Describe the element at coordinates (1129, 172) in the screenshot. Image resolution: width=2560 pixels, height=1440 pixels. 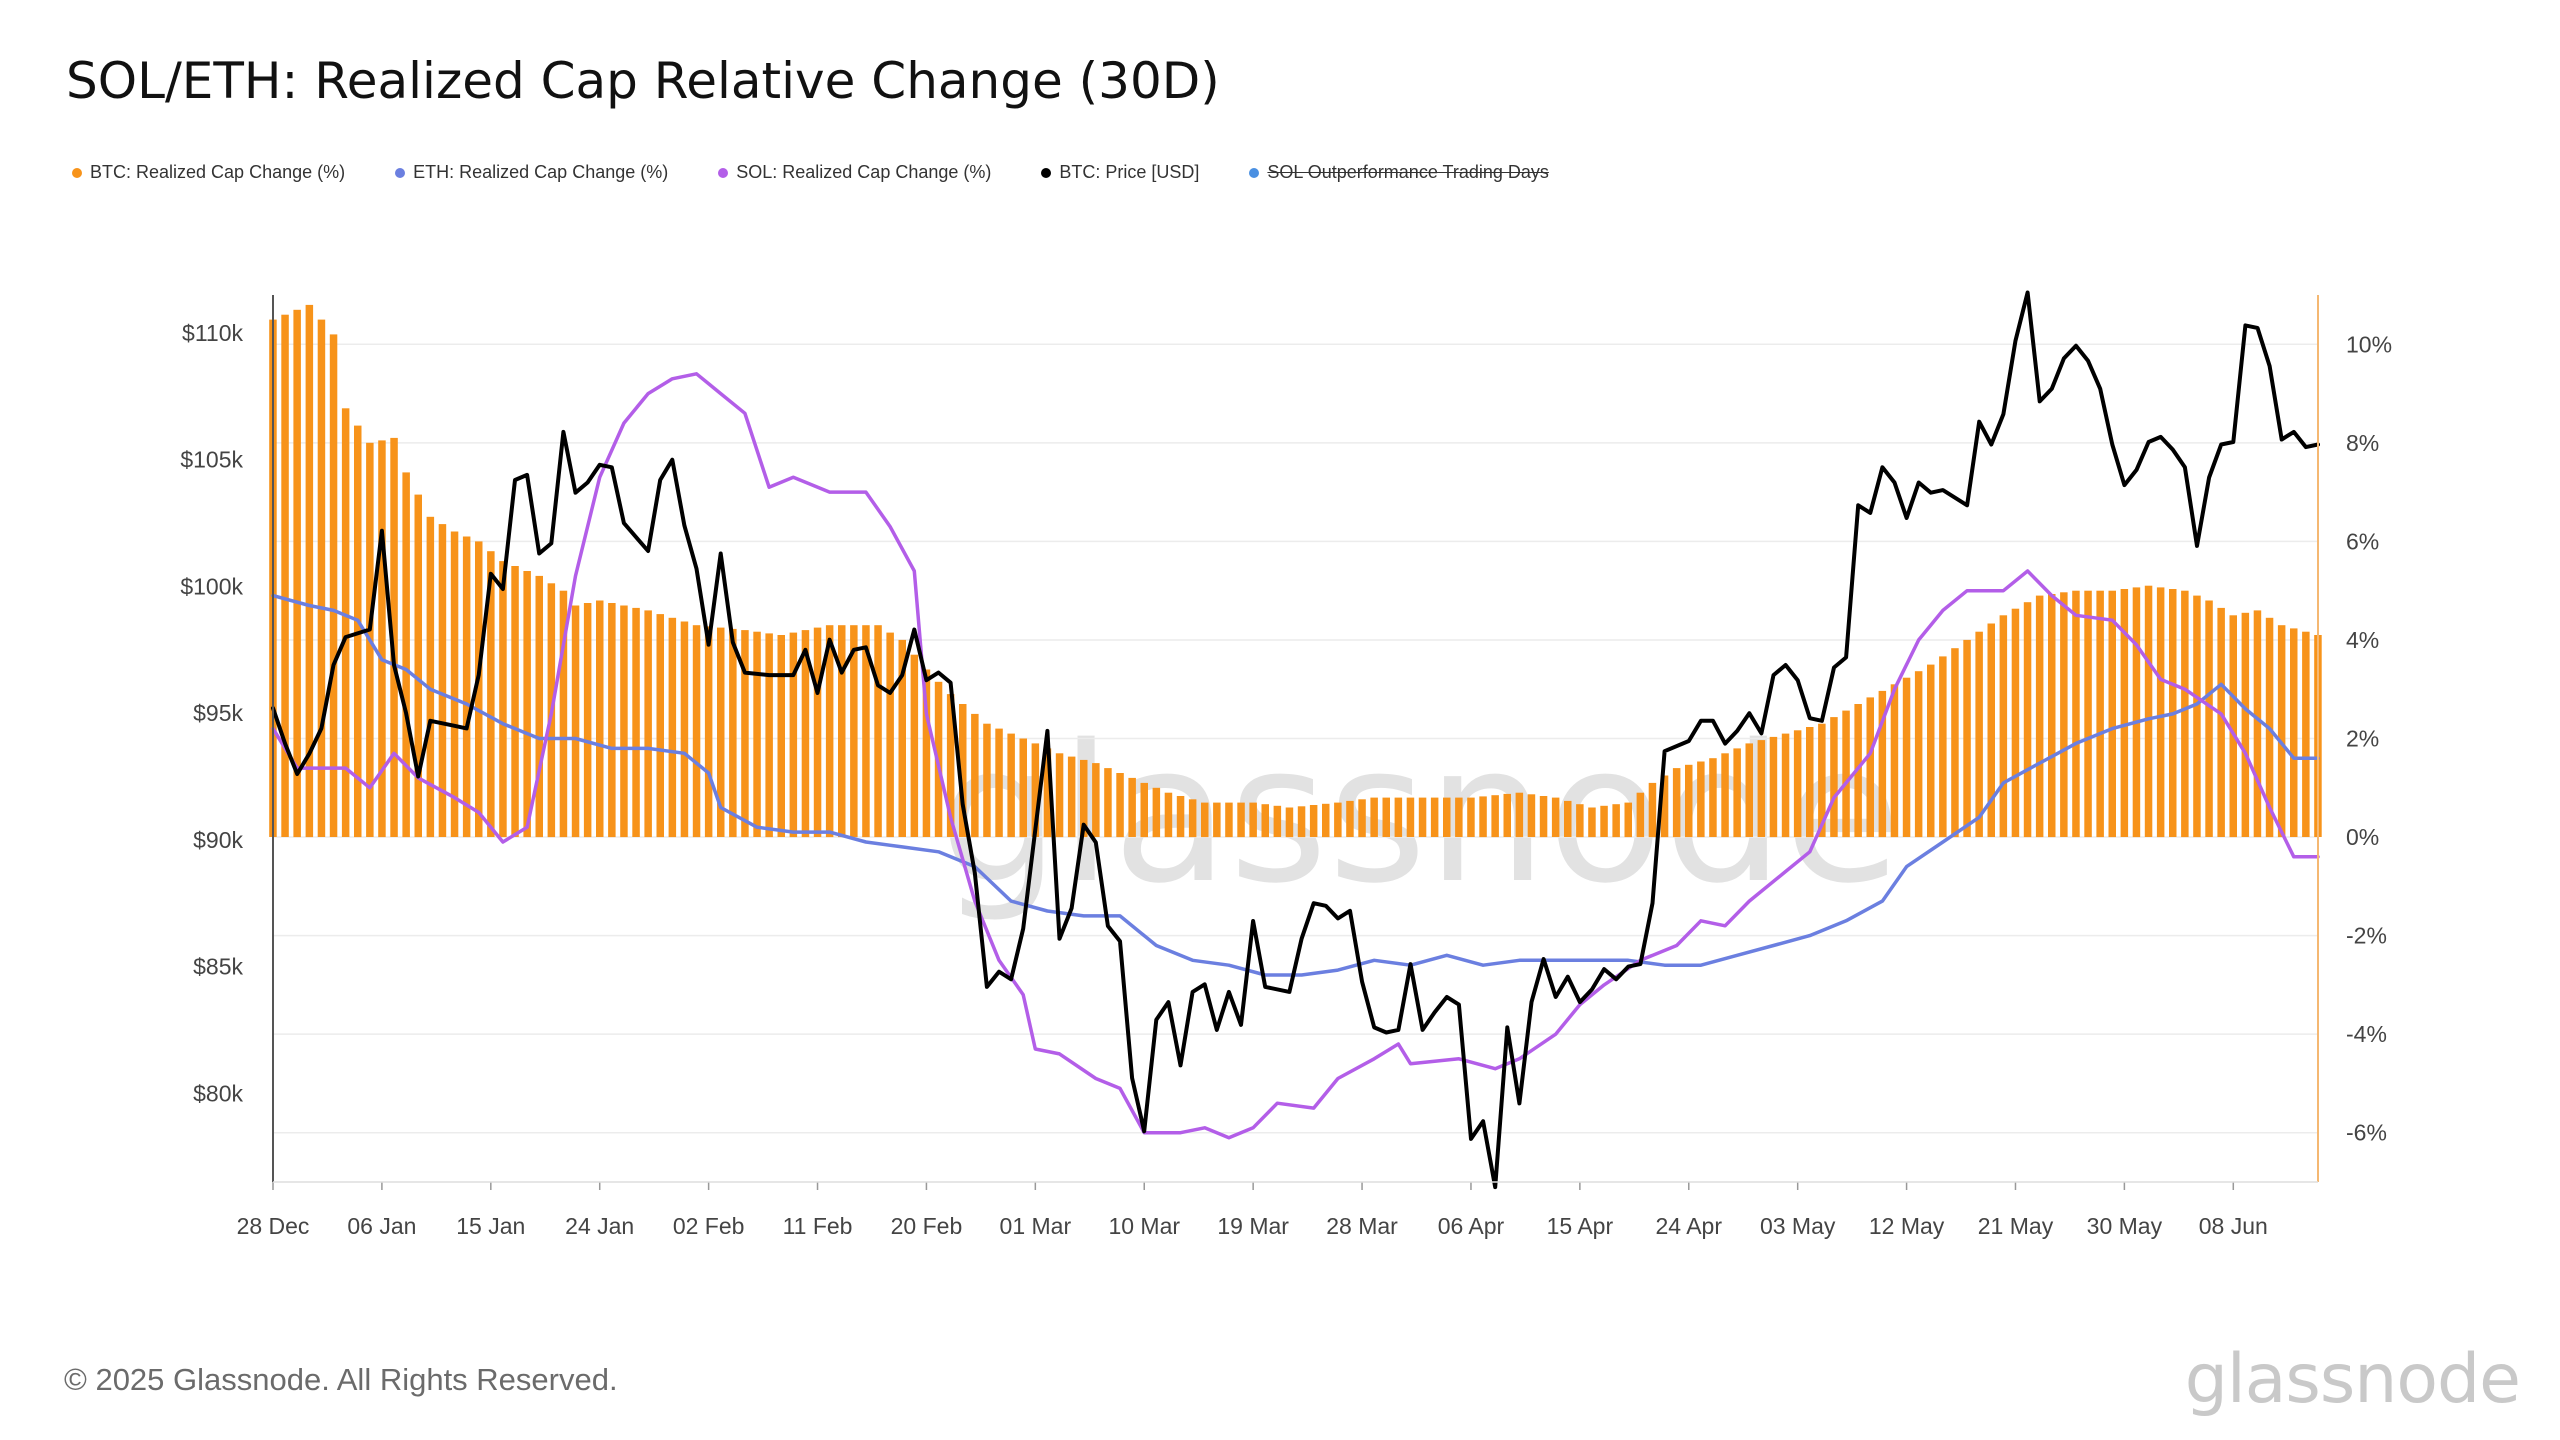
I see `legend-label: BTC: Price [USD]` at that location.